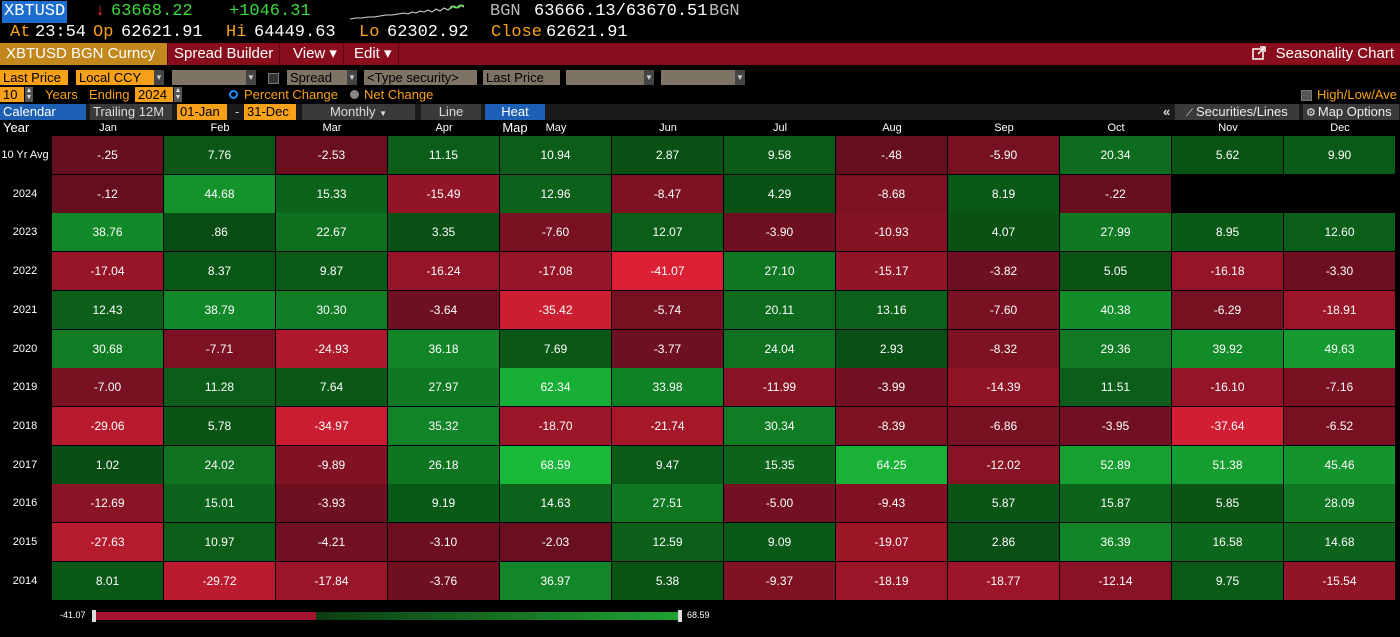 The image size is (1400, 637). What do you see at coordinates (1227, 271) in the screenshot?
I see `heat-map-cell: -16.18` at bounding box center [1227, 271].